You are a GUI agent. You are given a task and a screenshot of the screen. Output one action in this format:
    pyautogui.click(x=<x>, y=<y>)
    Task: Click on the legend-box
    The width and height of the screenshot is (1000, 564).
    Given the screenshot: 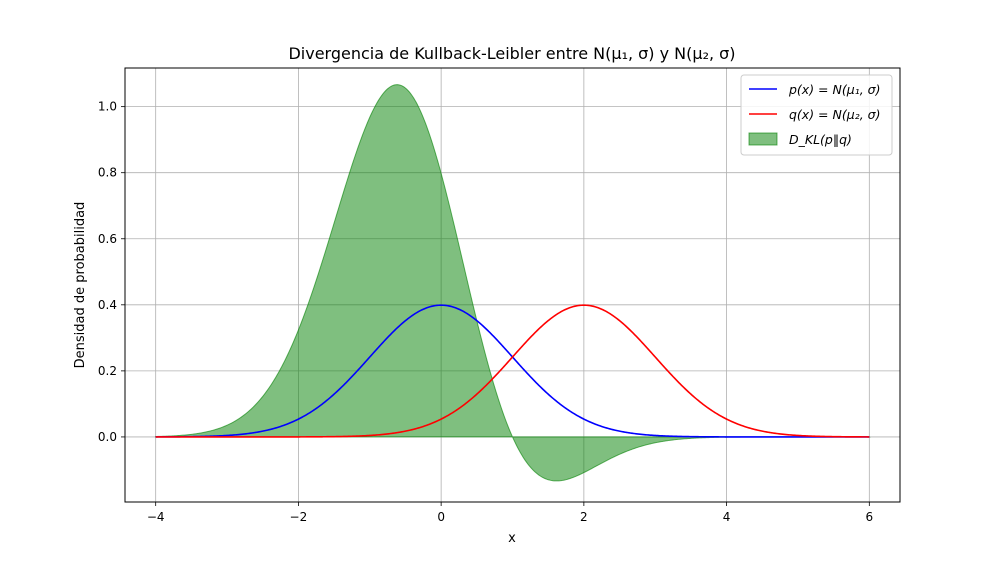 What is the action you would take?
    pyautogui.click(x=816, y=115)
    